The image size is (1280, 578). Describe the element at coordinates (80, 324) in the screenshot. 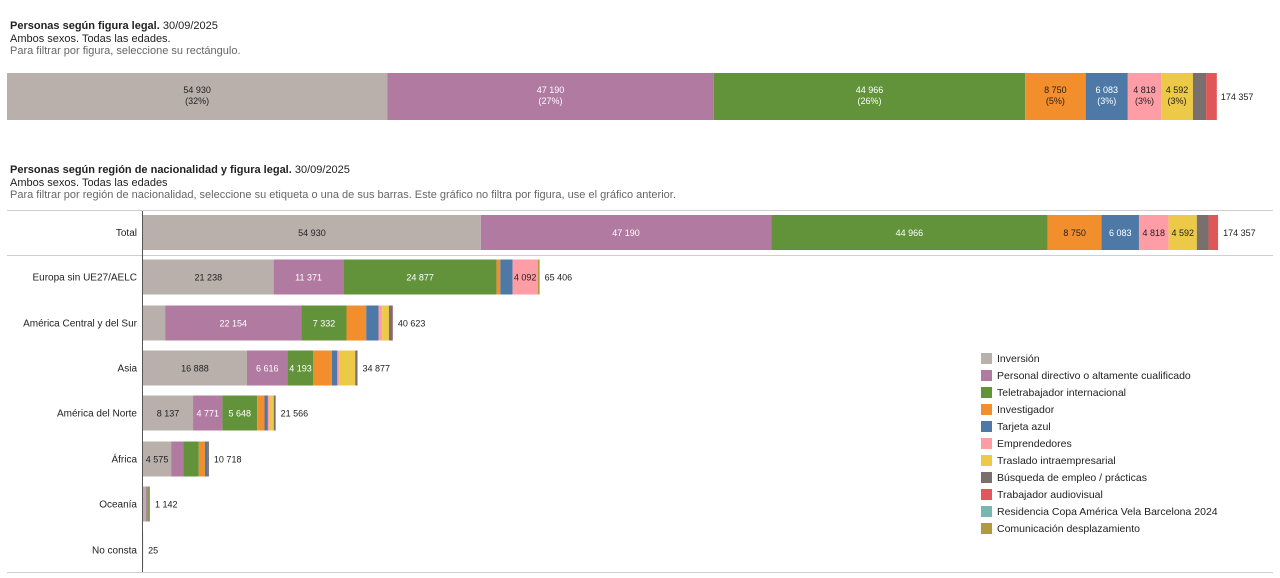

I see `region-row-america-central-y-del-sur-category-label: América Central y del Sur` at that location.